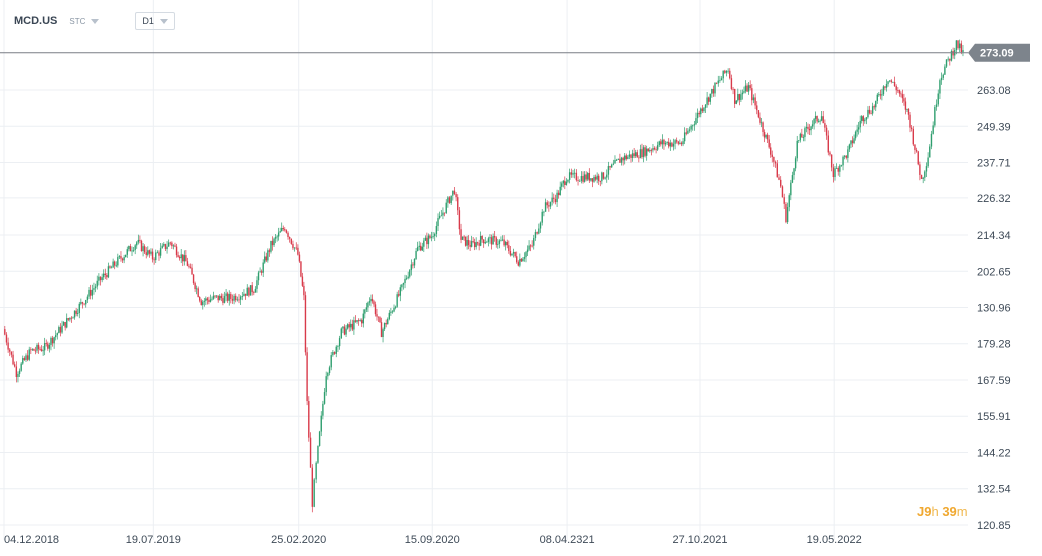 This screenshot has height=556, width=1042. Describe the element at coordinates (994, 163) in the screenshot. I see `y-tick-label: 237.71` at that location.